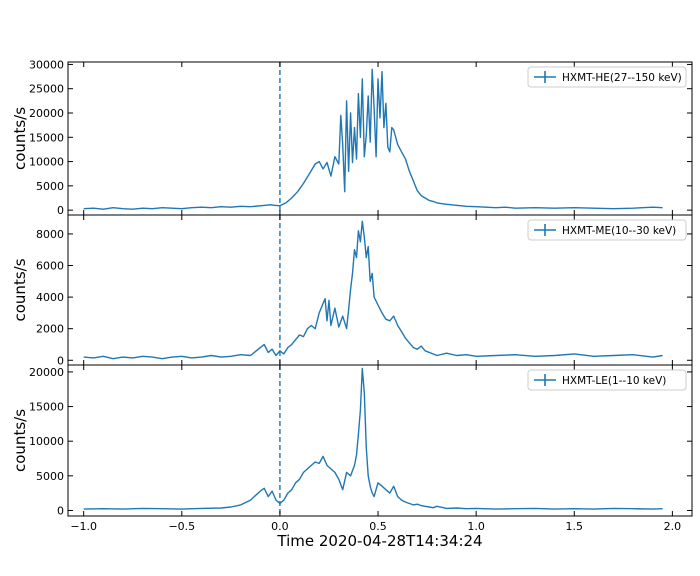  Describe the element at coordinates (619, 231) in the screenshot. I see `legend-label: HXMT-ME(10--30 keV)` at that location.